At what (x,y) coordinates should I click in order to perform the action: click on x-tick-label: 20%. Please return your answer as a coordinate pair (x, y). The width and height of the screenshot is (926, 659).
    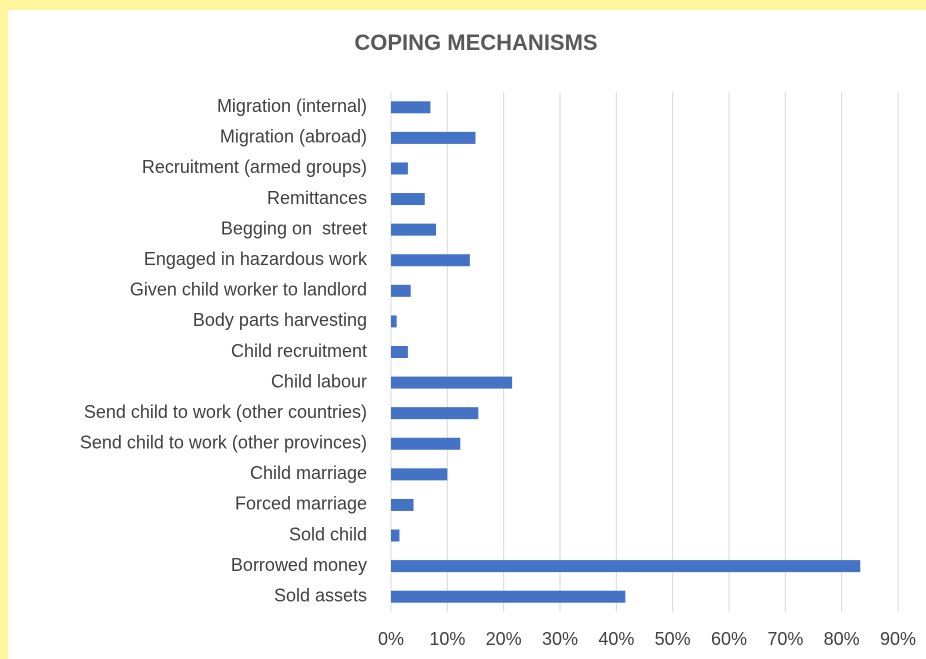
    Looking at the image, I should click on (504, 639).